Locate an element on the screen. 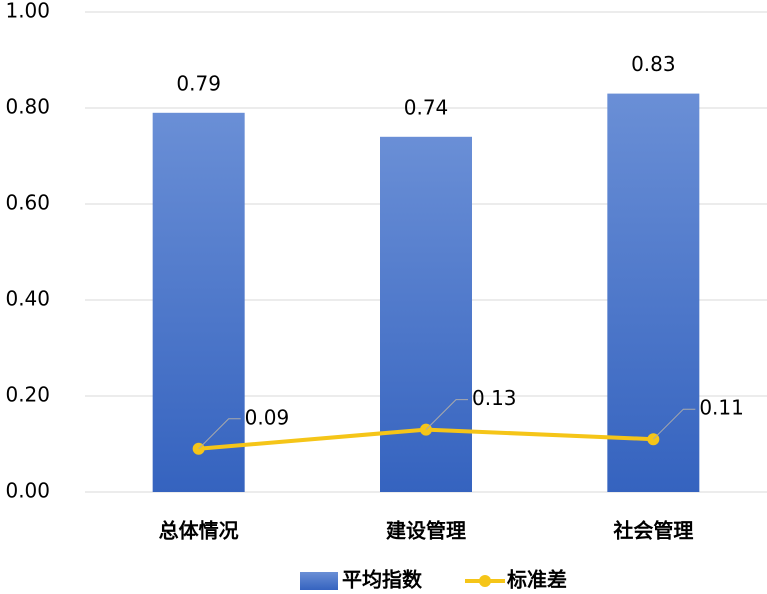 The height and width of the screenshot is (594, 767). y-tick-label: 0.00 is located at coordinates (27, 491).